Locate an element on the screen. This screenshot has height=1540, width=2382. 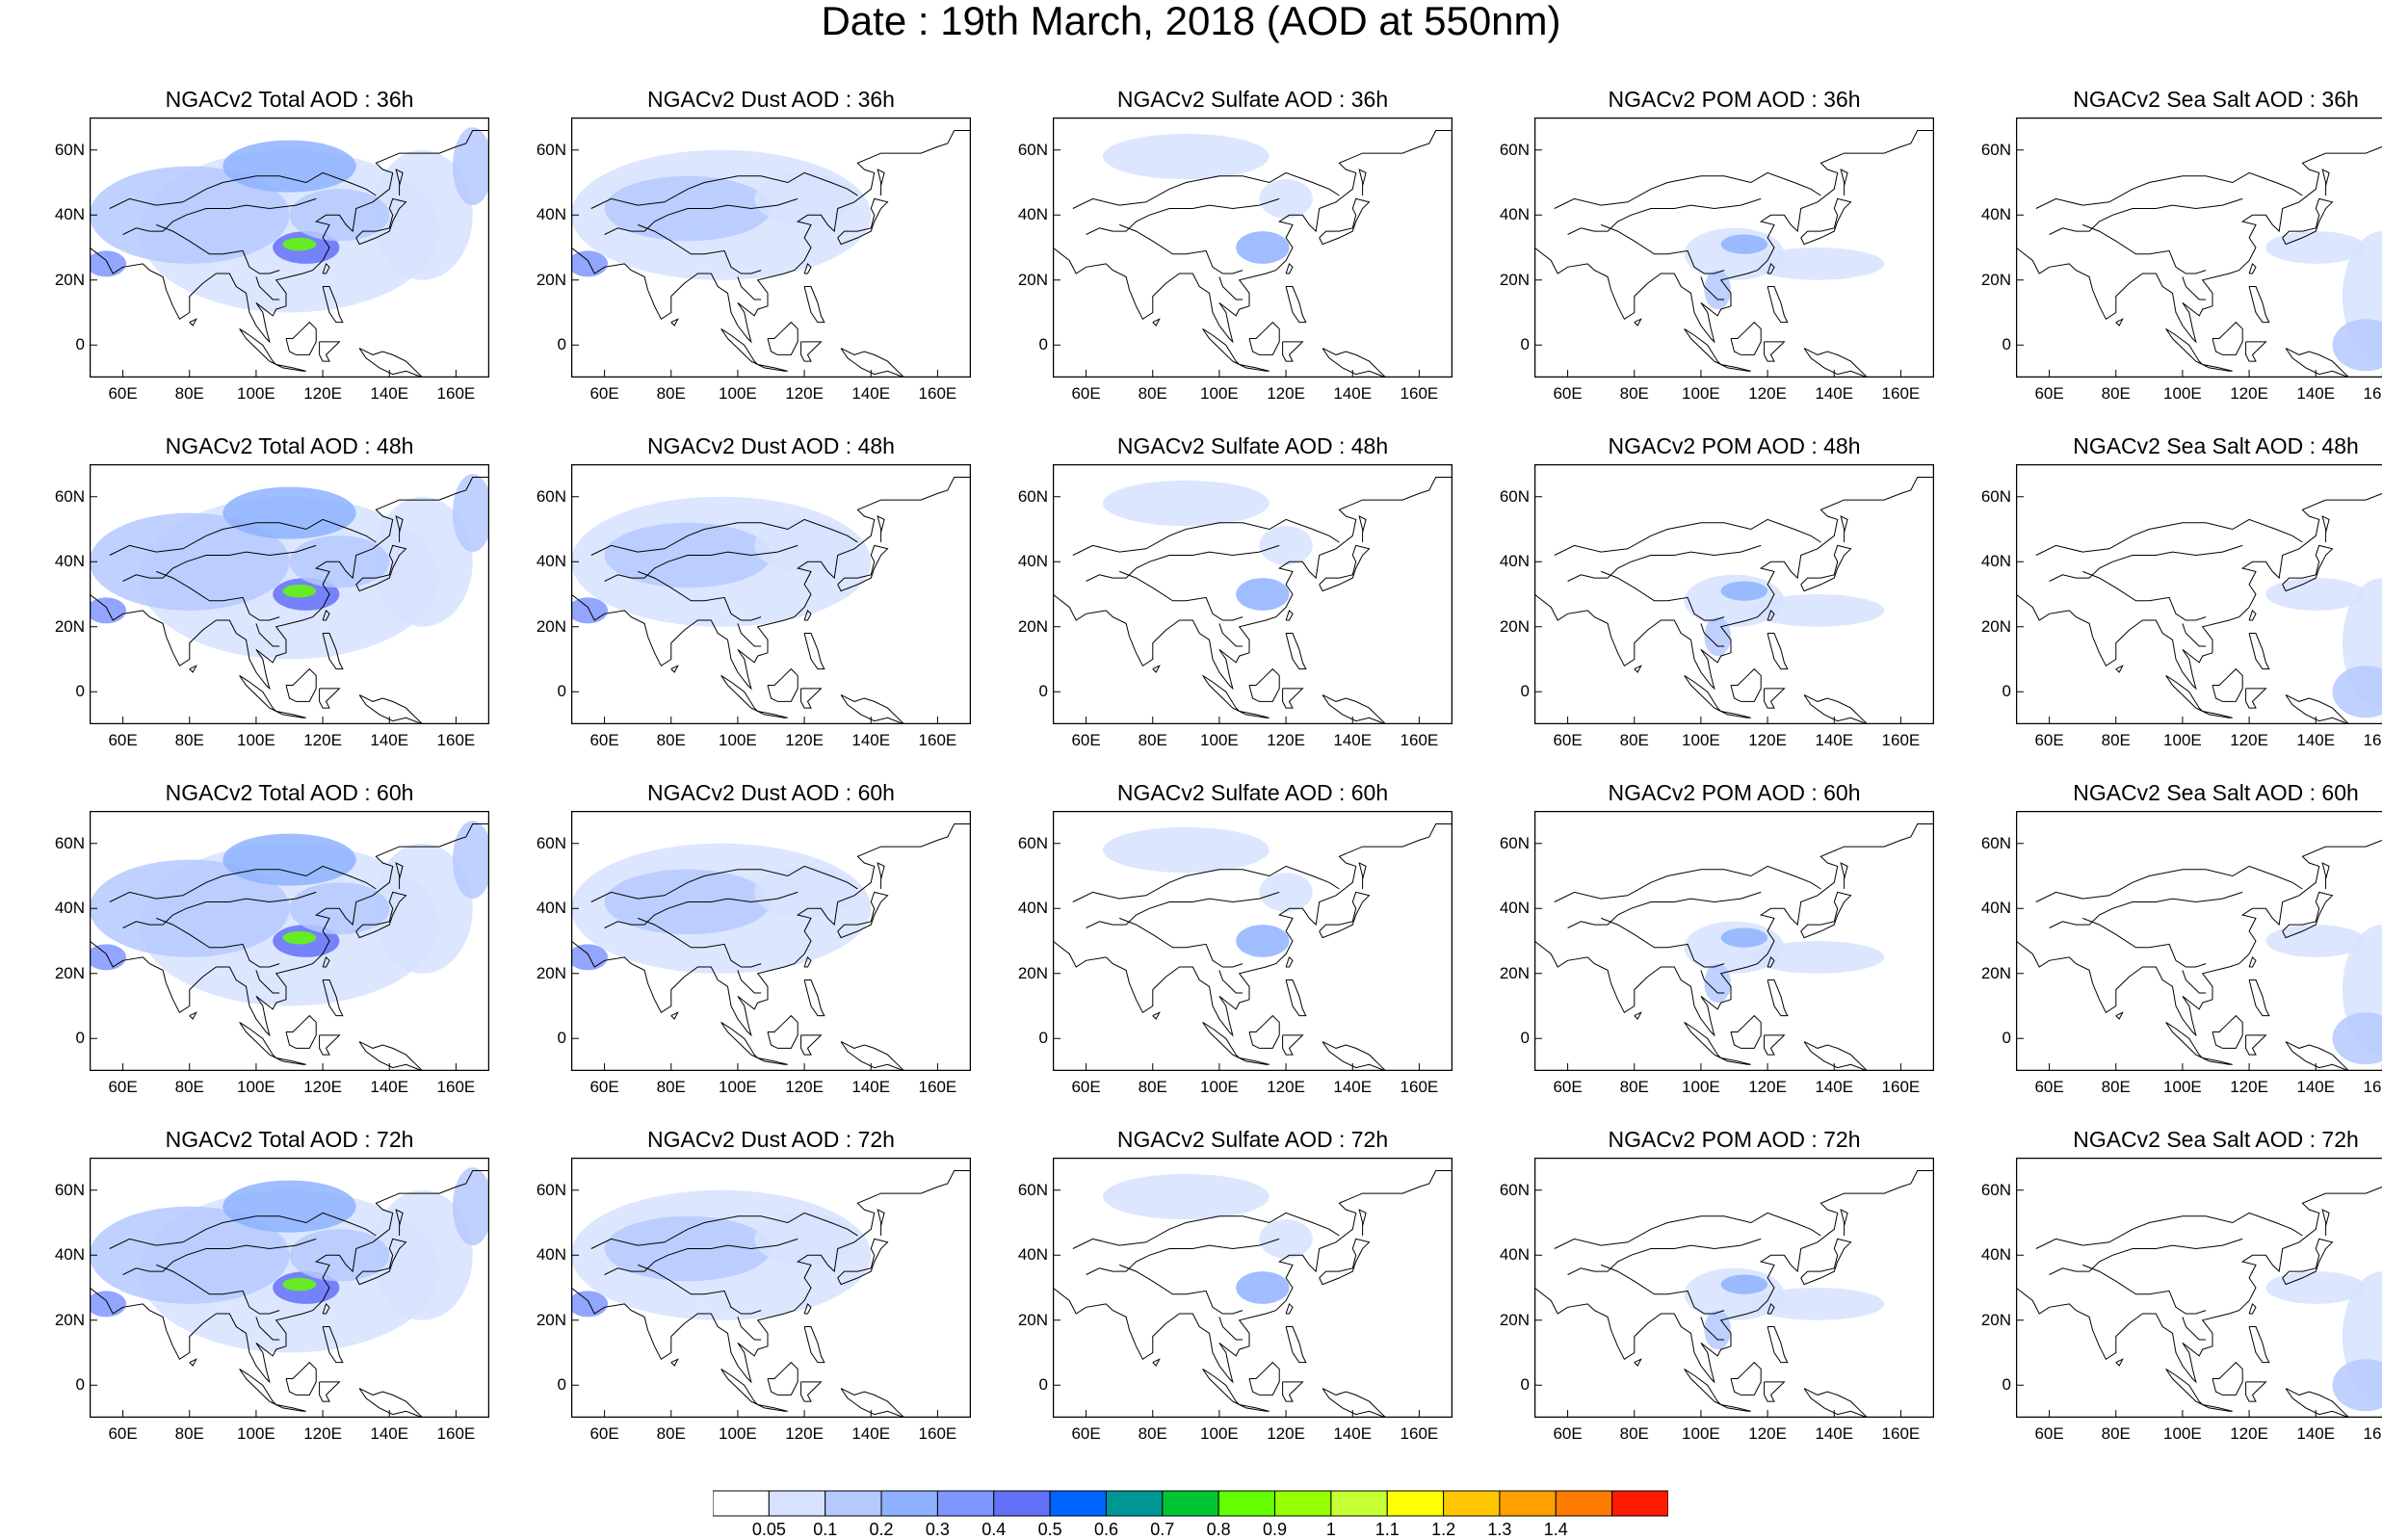
panel-title: NGACv2 POM AOD : 36h is located at coordinates (1735, 99).